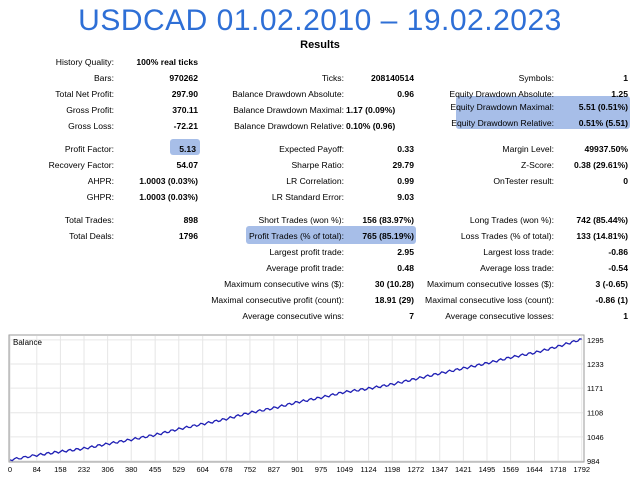 The height and width of the screenshot is (482, 640). What do you see at coordinates (188, 236) in the screenshot?
I see `total-deals-value: 1796` at bounding box center [188, 236].